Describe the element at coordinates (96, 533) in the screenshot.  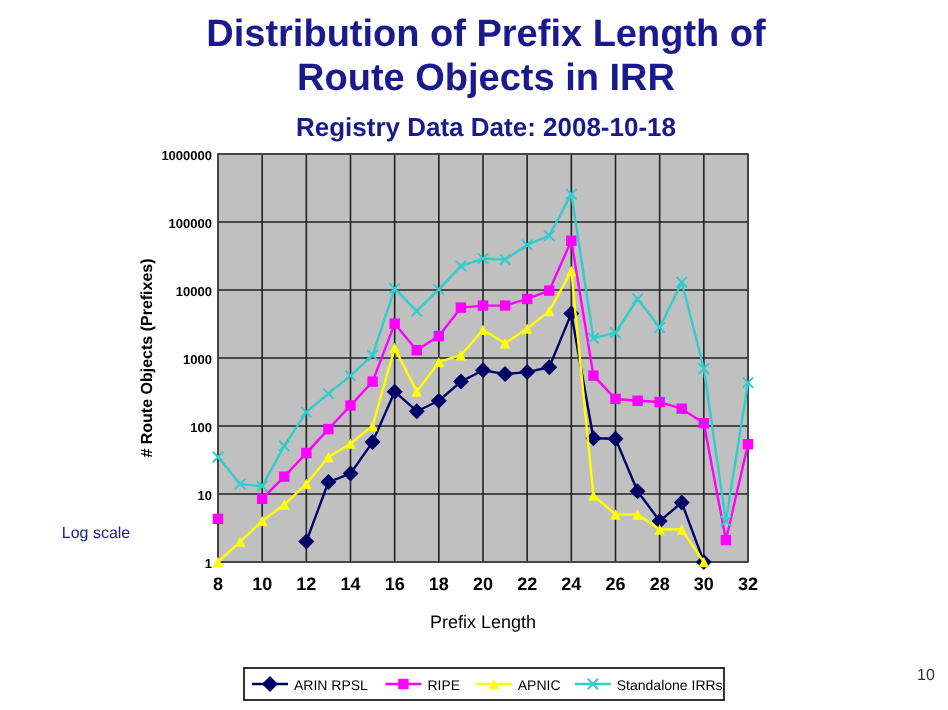
I see `text: Log scale` at that location.